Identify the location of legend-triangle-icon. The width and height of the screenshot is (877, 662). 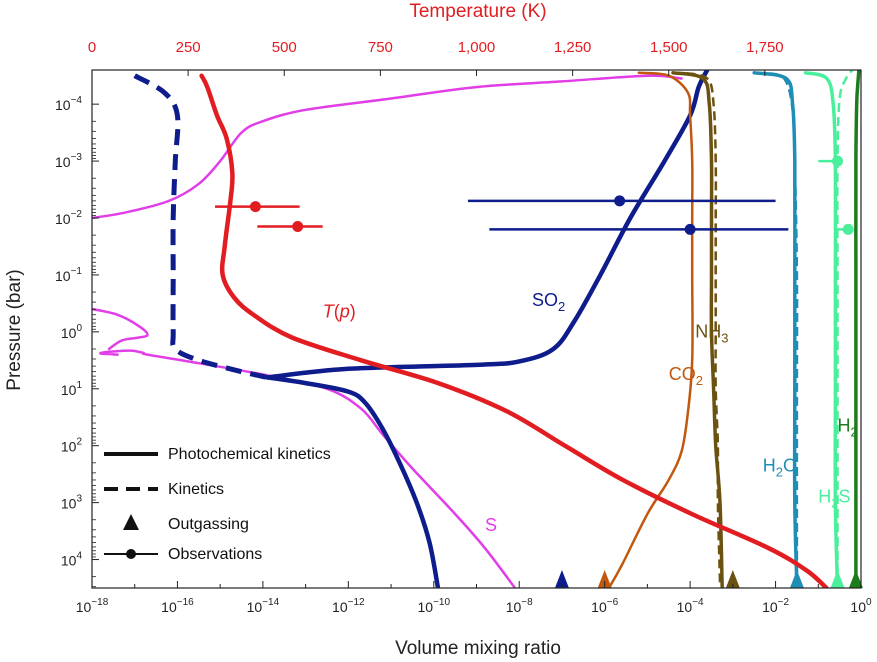
(131, 522).